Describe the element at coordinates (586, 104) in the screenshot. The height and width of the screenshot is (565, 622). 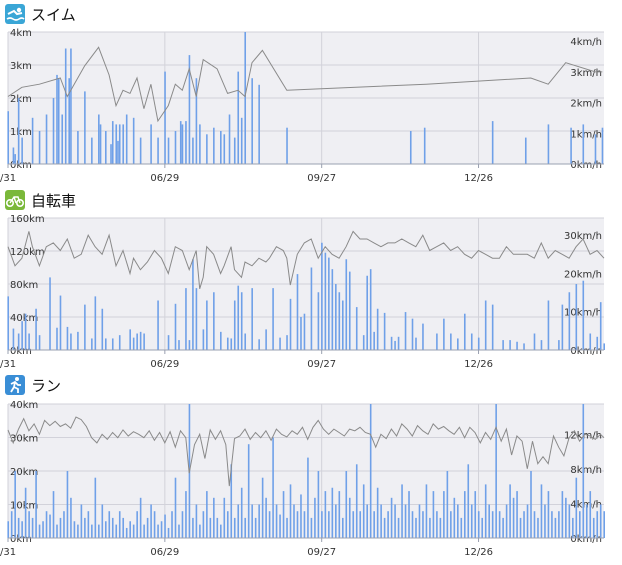
I see `right-tick-label: 2km/h` at that location.